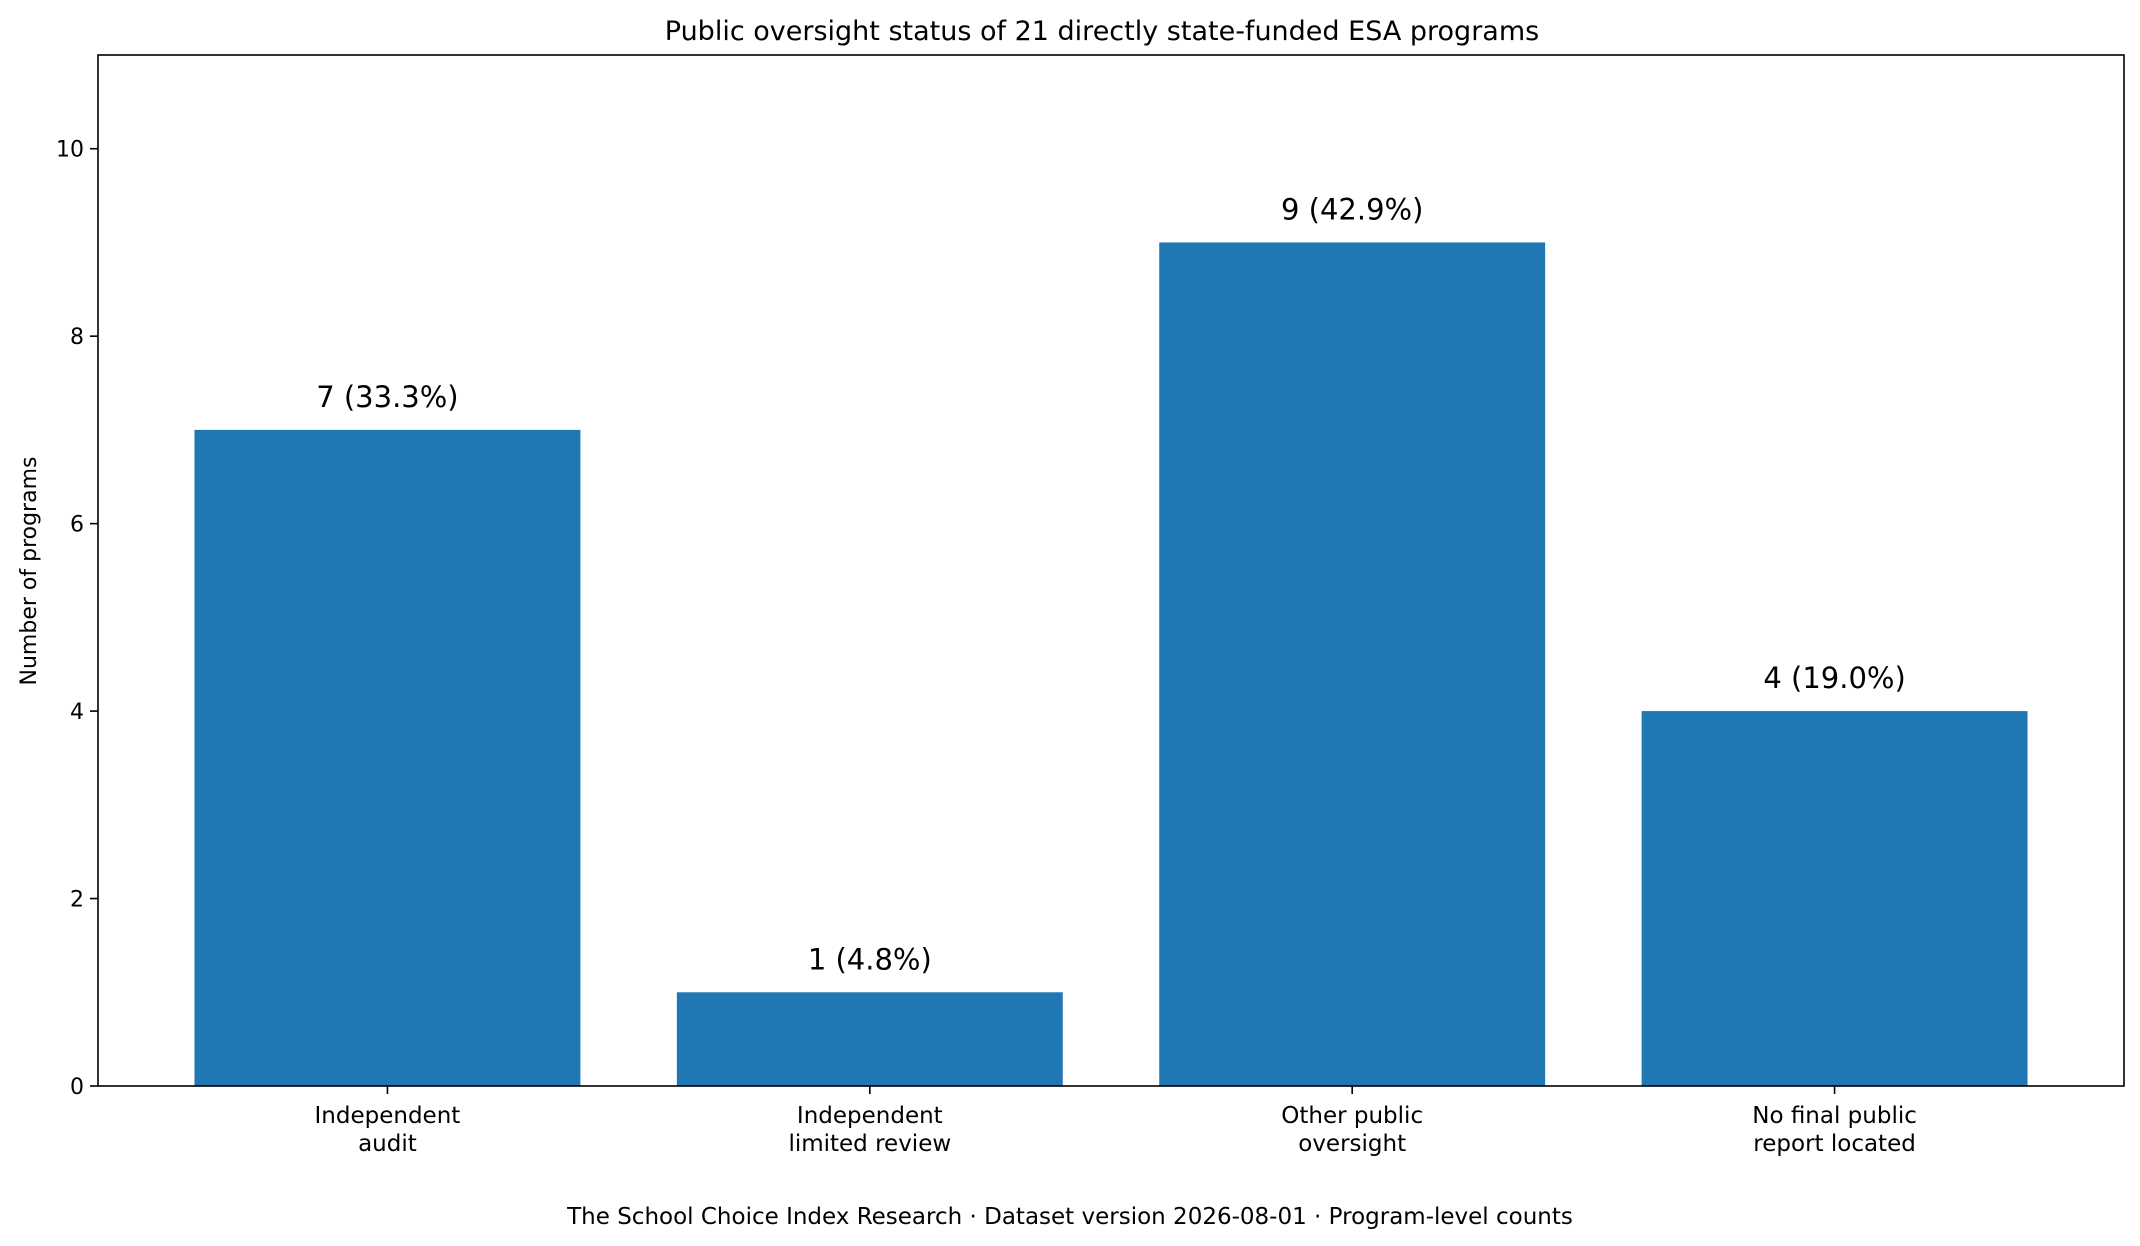 The width and height of the screenshot is (2140, 1246). I want to click on y-tick-label-4: 8, so click(77, 337).